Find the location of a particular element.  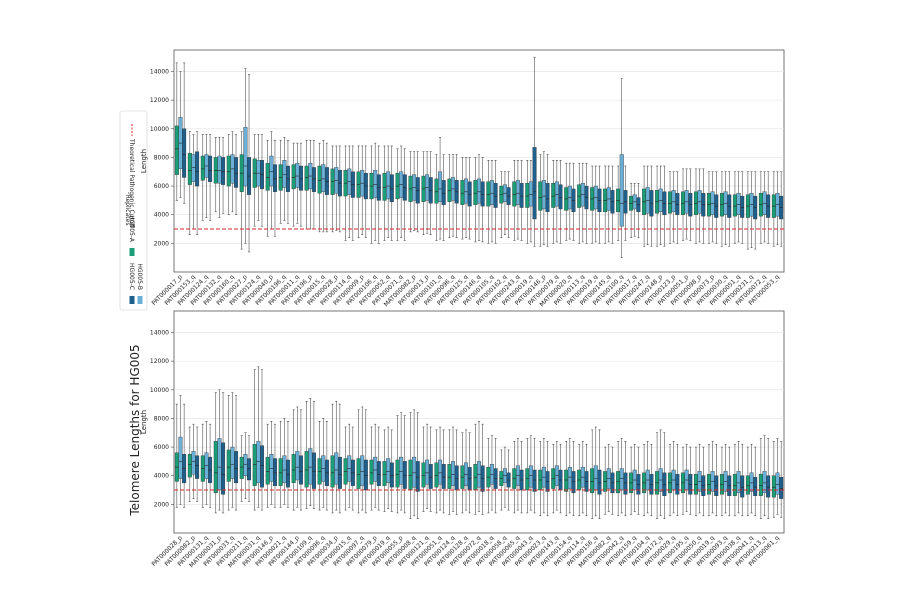

y-tick-label: 12000 is located at coordinates (159, 361).